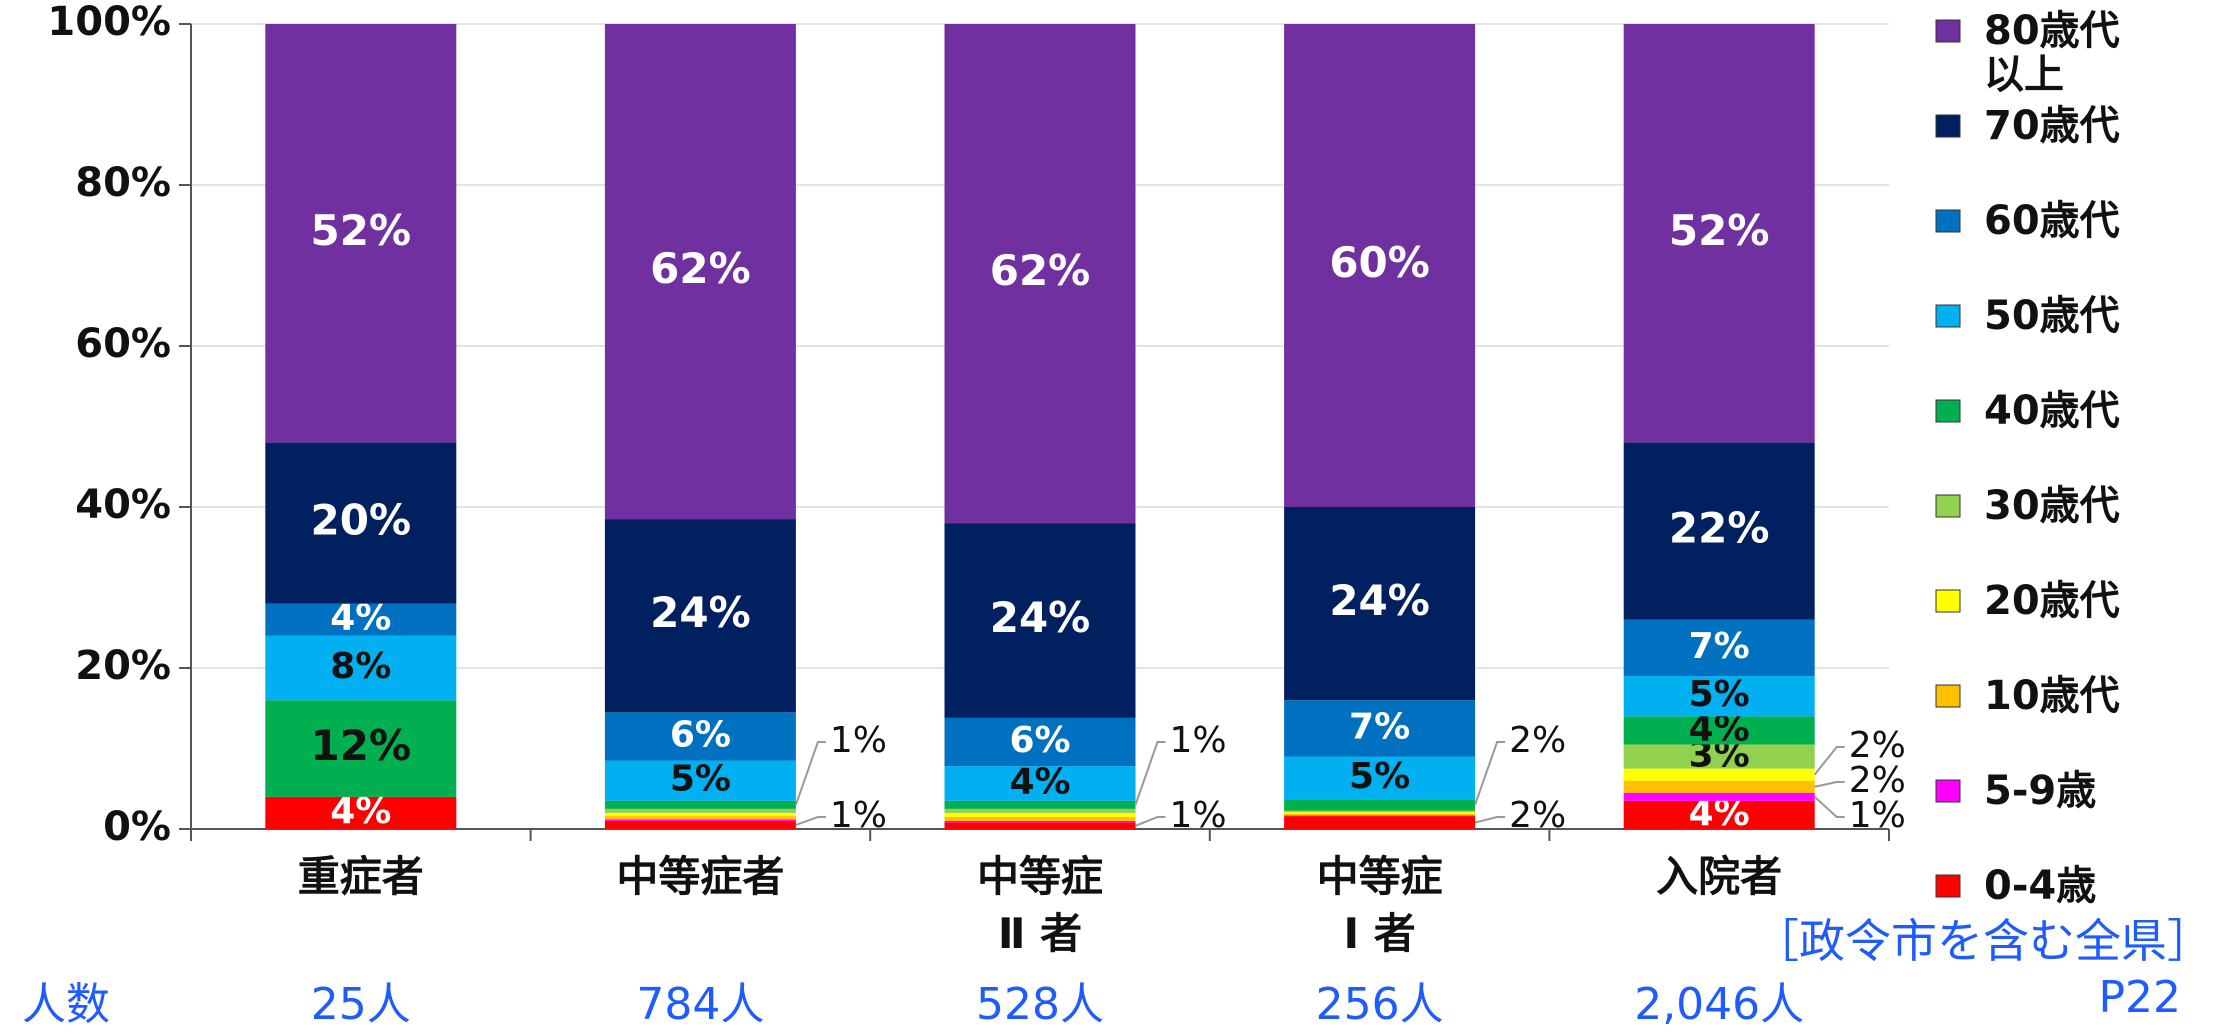 The width and height of the screenshot is (2219, 1032). What do you see at coordinates (2052, 221) in the screenshot?
I see `legend-label: 60歳代` at bounding box center [2052, 221].